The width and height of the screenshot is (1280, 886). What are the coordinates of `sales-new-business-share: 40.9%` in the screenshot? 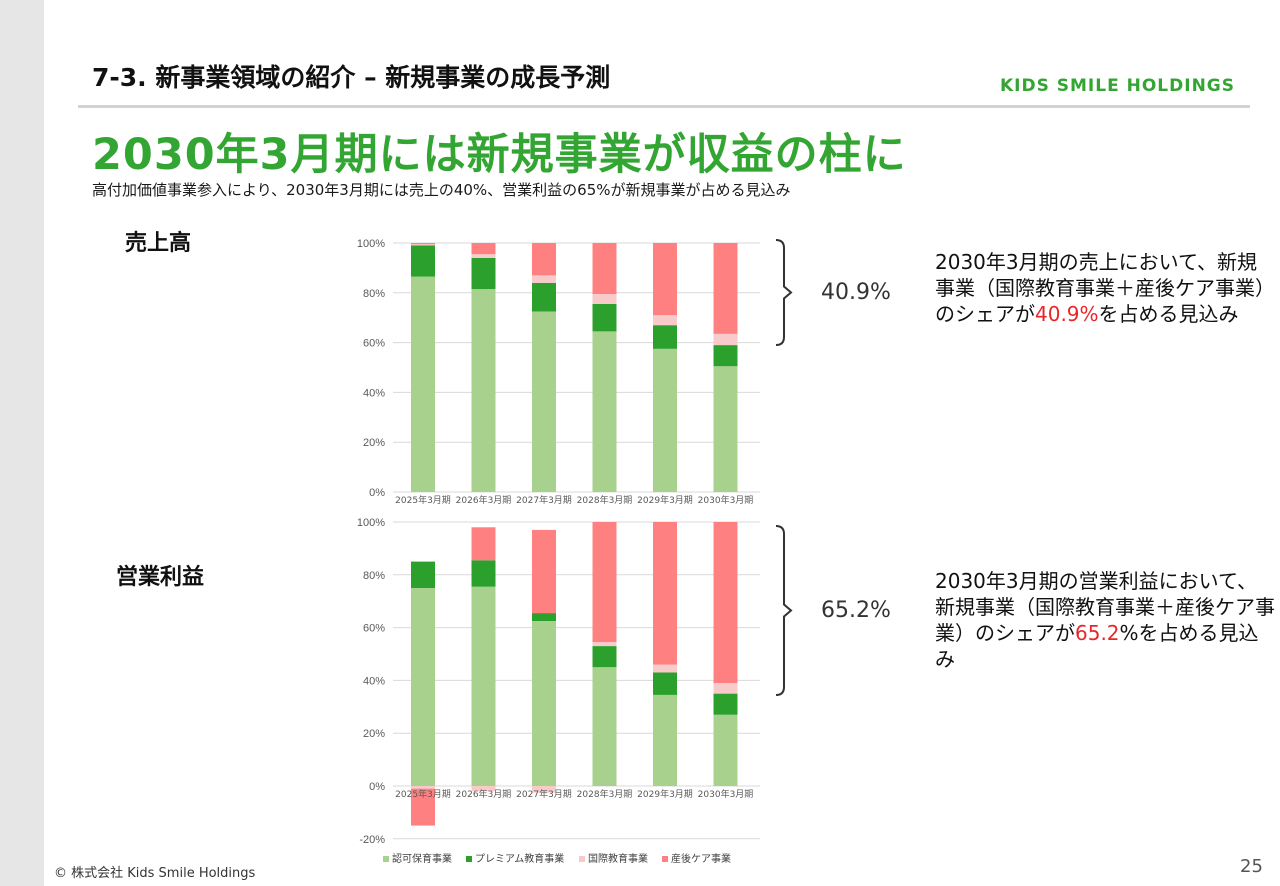 It's located at (856, 292).